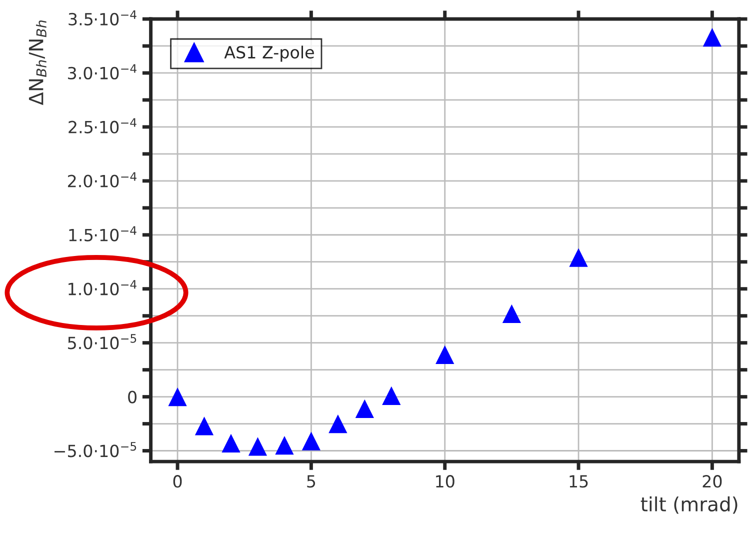 The width and height of the screenshot is (754, 543). Describe the element at coordinates (102, 180) in the screenshot. I see `y-tick-label: 2.0·10$^{−4}$` at that location.